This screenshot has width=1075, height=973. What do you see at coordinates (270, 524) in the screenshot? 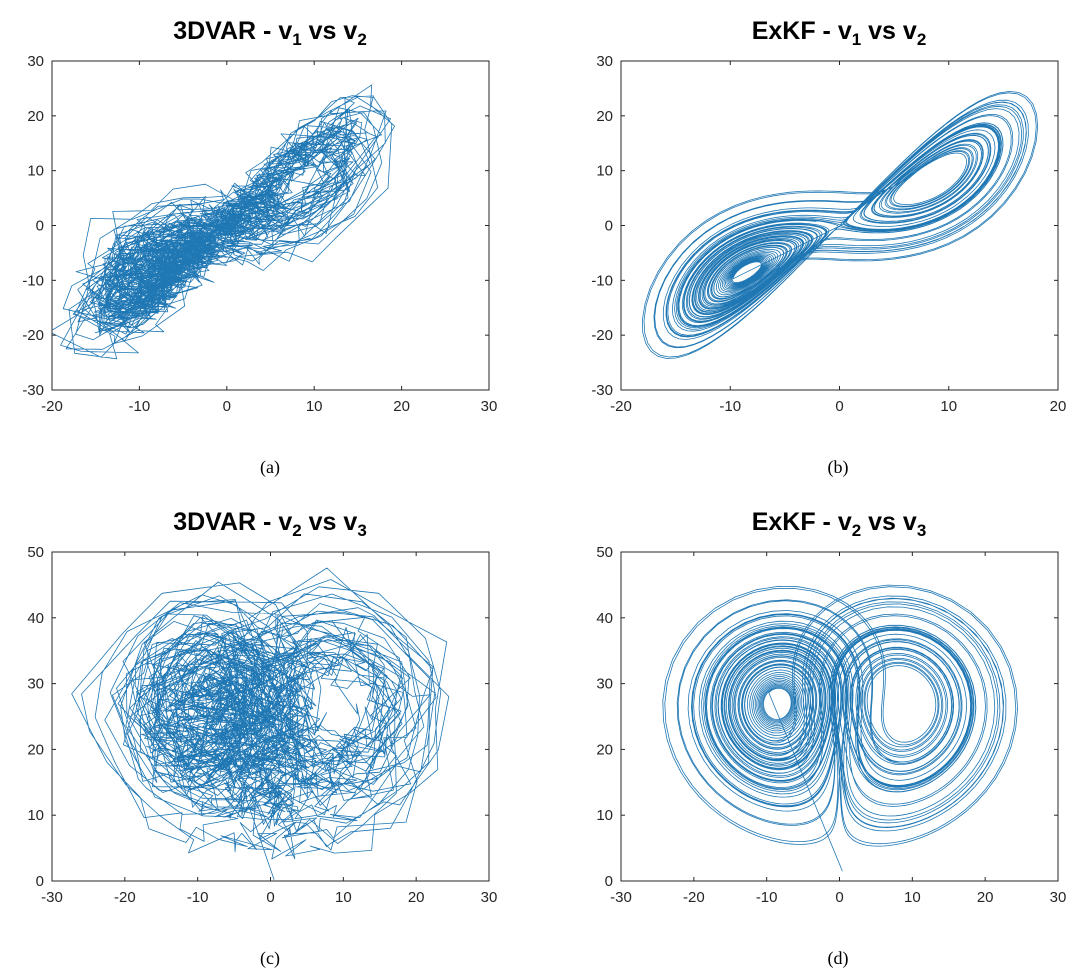
I see `panel-c-title: 3DVAR - v2 vs v3` at bounding box center [270, 524].